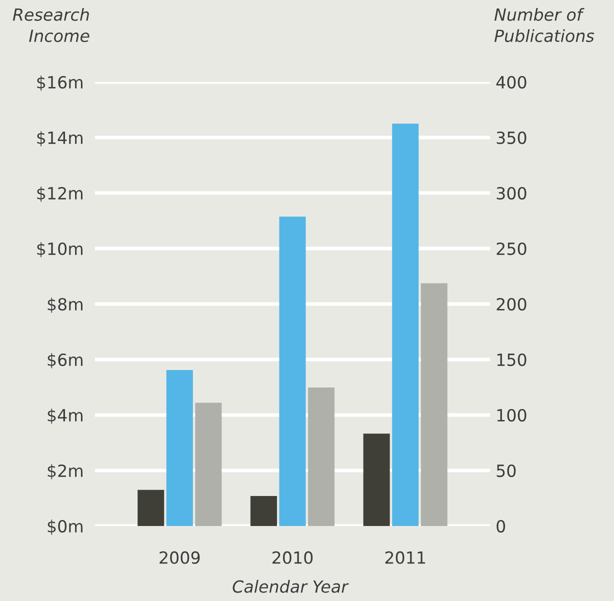  What do you see at coordinates (292, 557) in the screenshot?
I see `x-tick-label: 2010` at bounding box center [292, 557].